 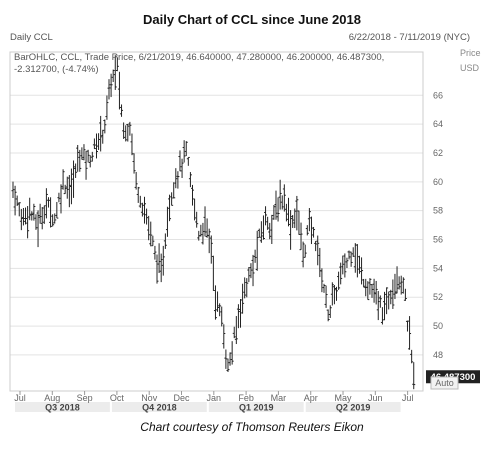 What do you see at coordinates (438, 153) in the screenshot?
I see `y-tick-label: 62` at bounding box center [438, 153].